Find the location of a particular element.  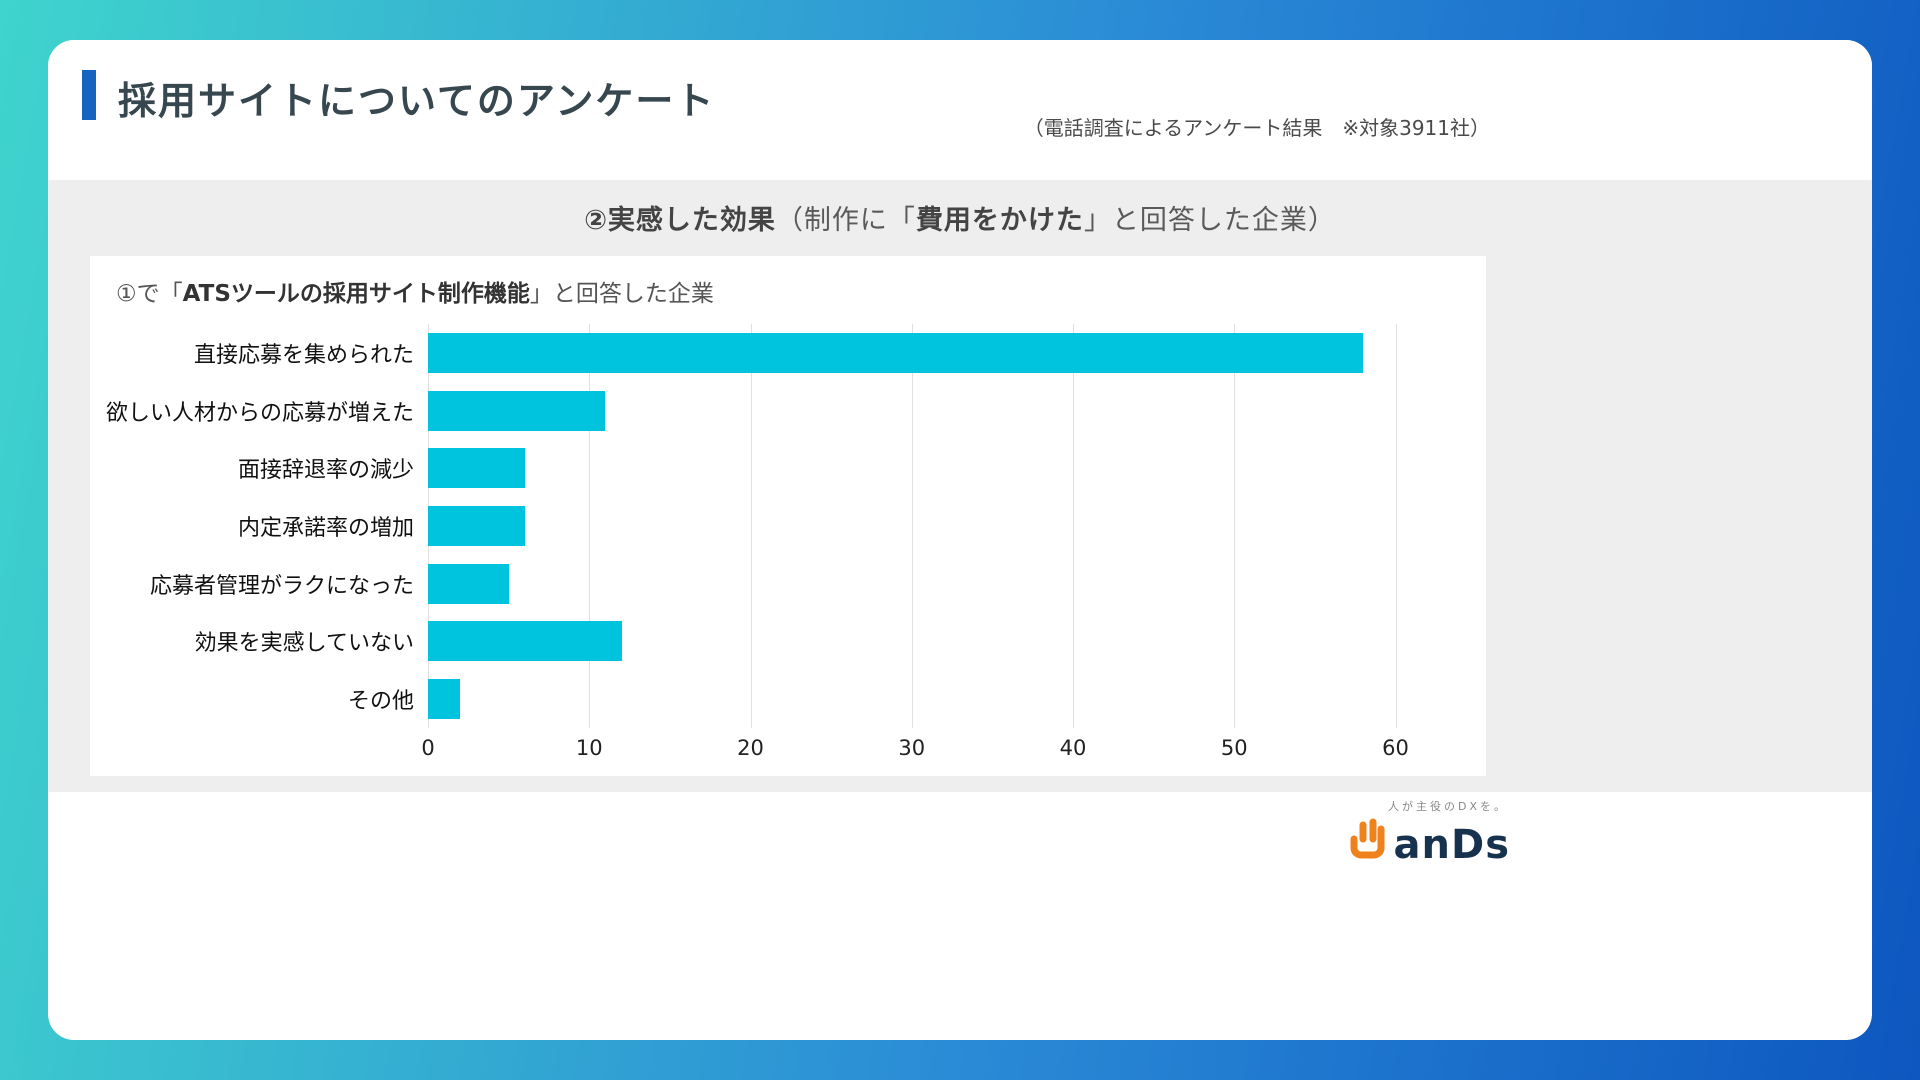

bar-row: 効果を実感していない is located at coordinates (775, 642).